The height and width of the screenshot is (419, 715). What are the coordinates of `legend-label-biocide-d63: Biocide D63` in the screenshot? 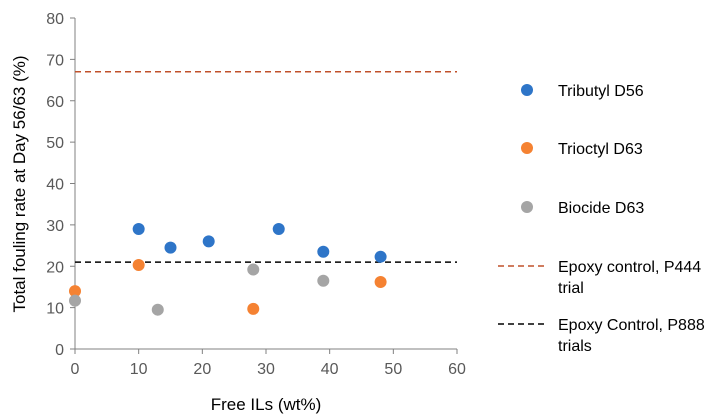 It's located at (601, 208).